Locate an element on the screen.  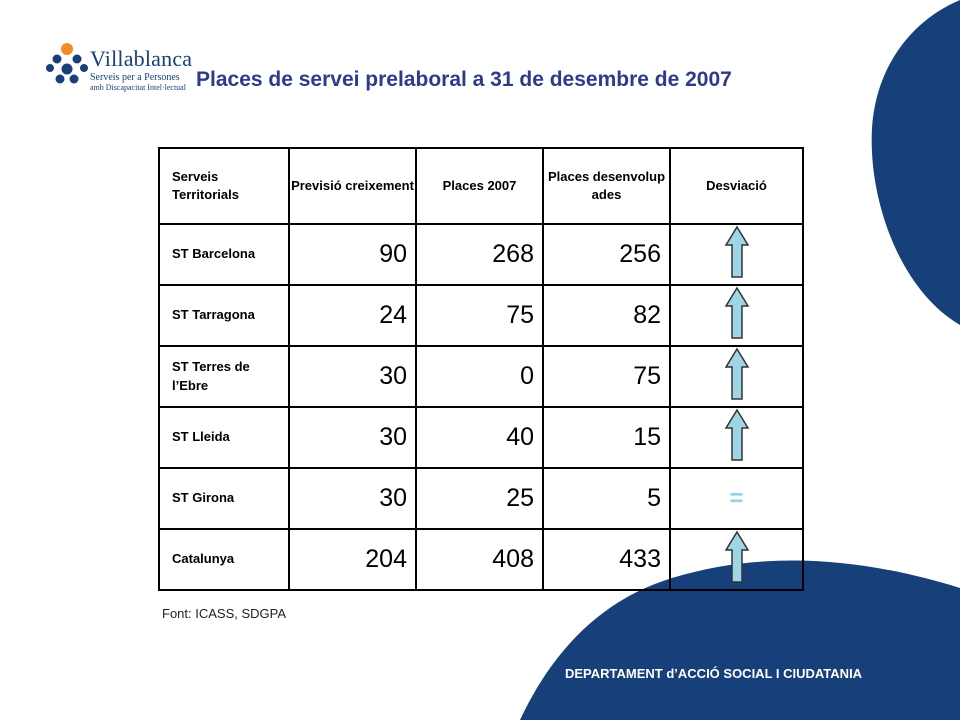
equal-sign: = is located at coordinates (736, 498).